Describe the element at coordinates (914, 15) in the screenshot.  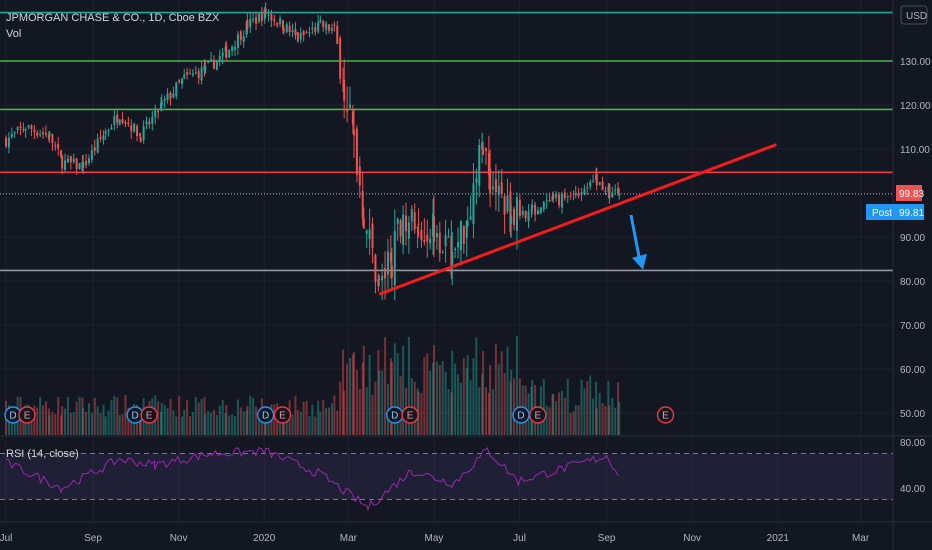
I see `currency-badge: USD` at that location.